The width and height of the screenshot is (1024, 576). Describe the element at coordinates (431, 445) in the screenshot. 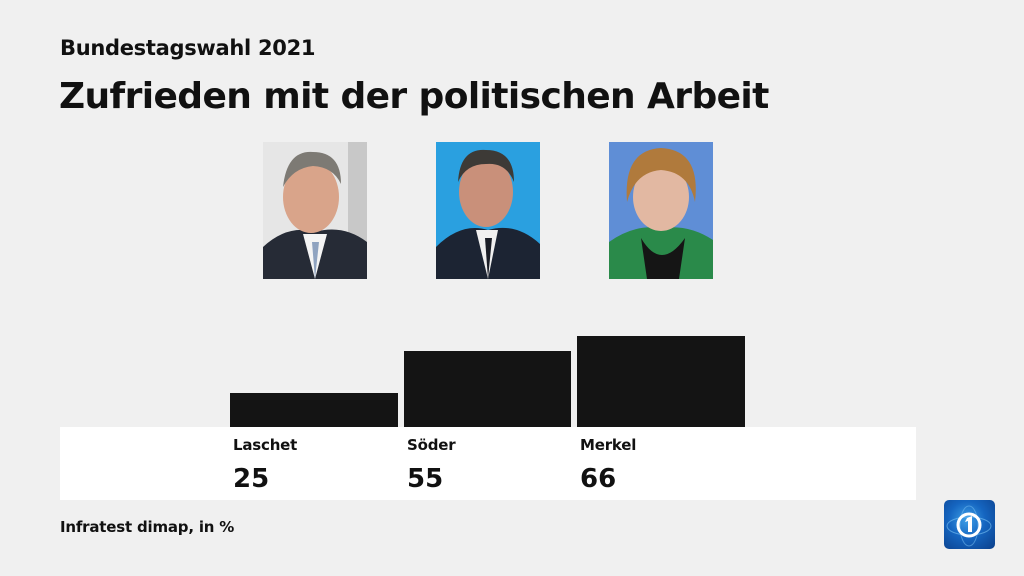

I see `label-soeder: Söder` at that location.